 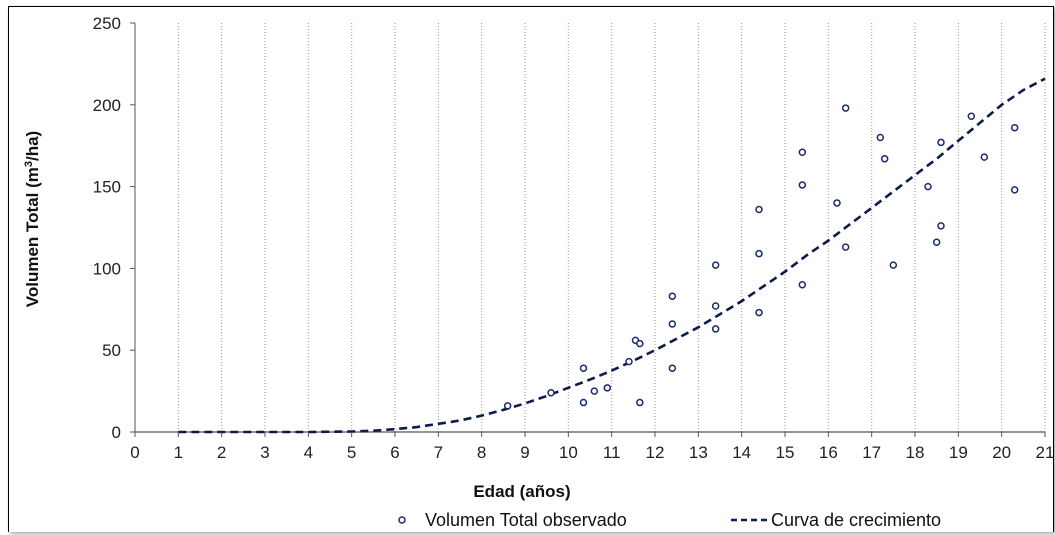 What do you see at coordinates (107, 187) in the screenshot?
I see `y-tick-label-150: 150` at bounding box center [107, 187].